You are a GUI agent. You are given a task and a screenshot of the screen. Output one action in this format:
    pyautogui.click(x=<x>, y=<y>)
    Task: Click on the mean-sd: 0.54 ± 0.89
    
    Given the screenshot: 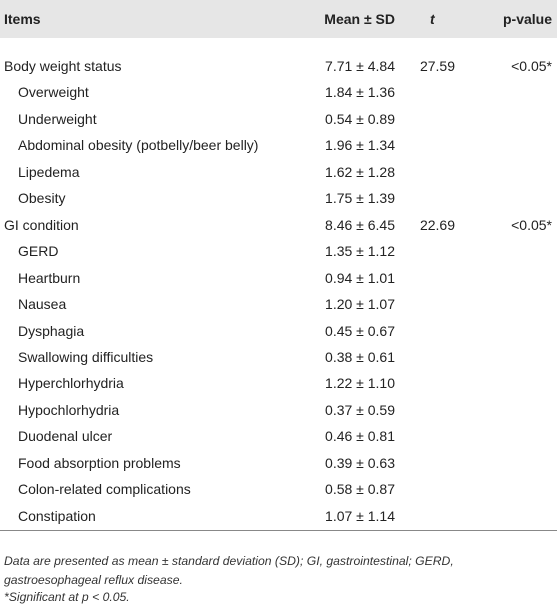 What is the action you would take?
    pyautogui.click(x=360, y=118)
    